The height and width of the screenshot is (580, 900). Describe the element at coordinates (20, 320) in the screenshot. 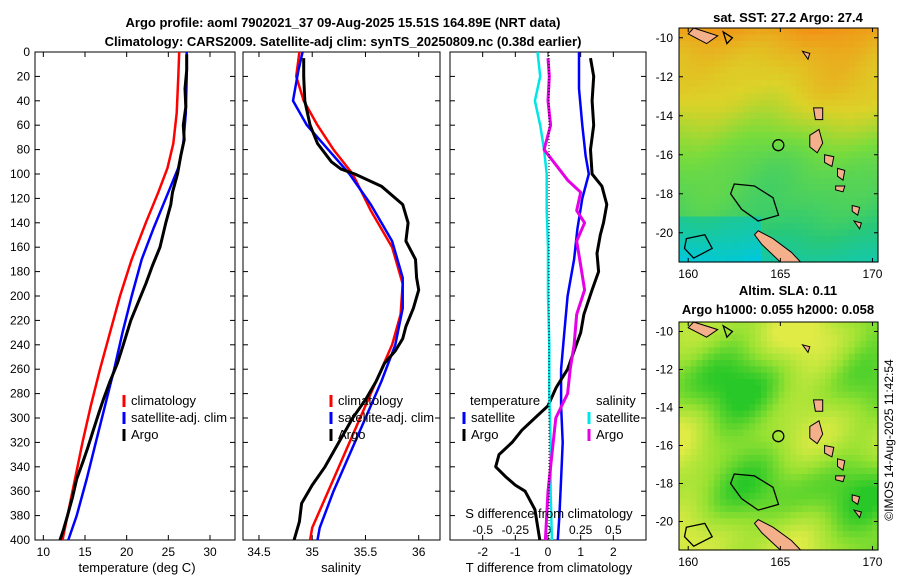

I see `y-tick-label: 220` at that location.